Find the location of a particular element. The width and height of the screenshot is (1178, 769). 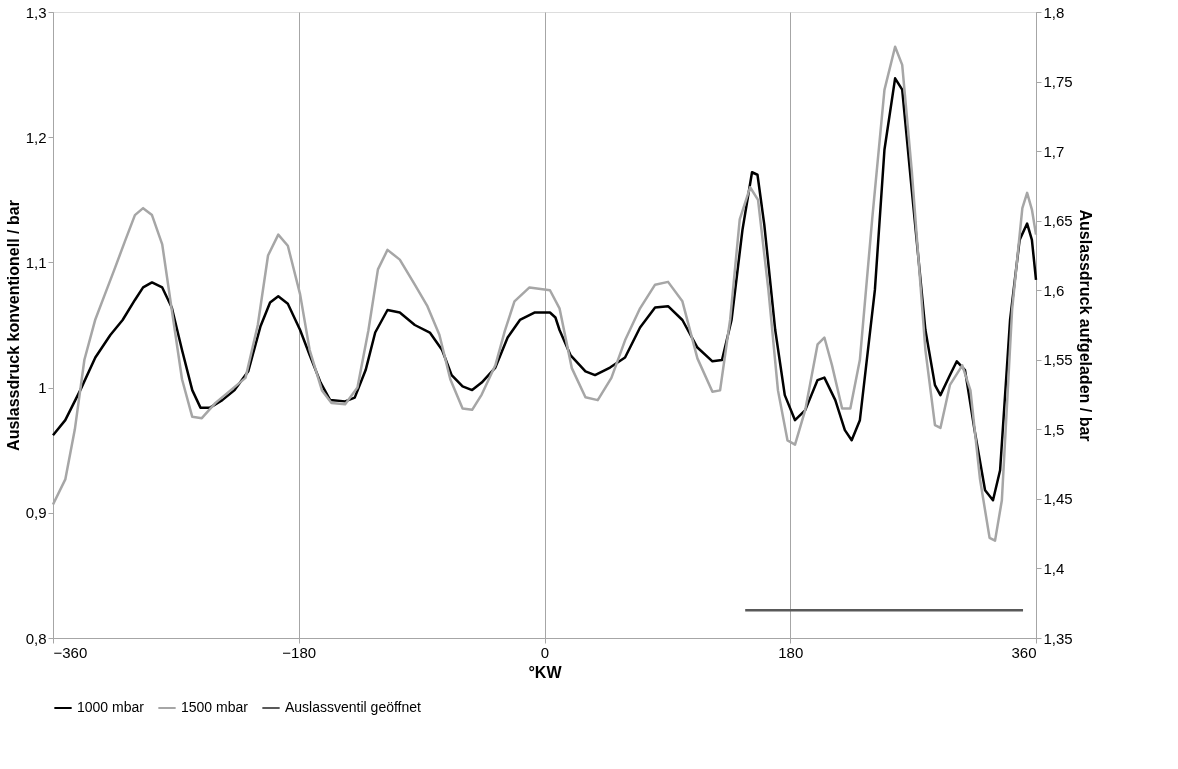

y-tick-label: 0,9 is located at coordinates (36, 513).